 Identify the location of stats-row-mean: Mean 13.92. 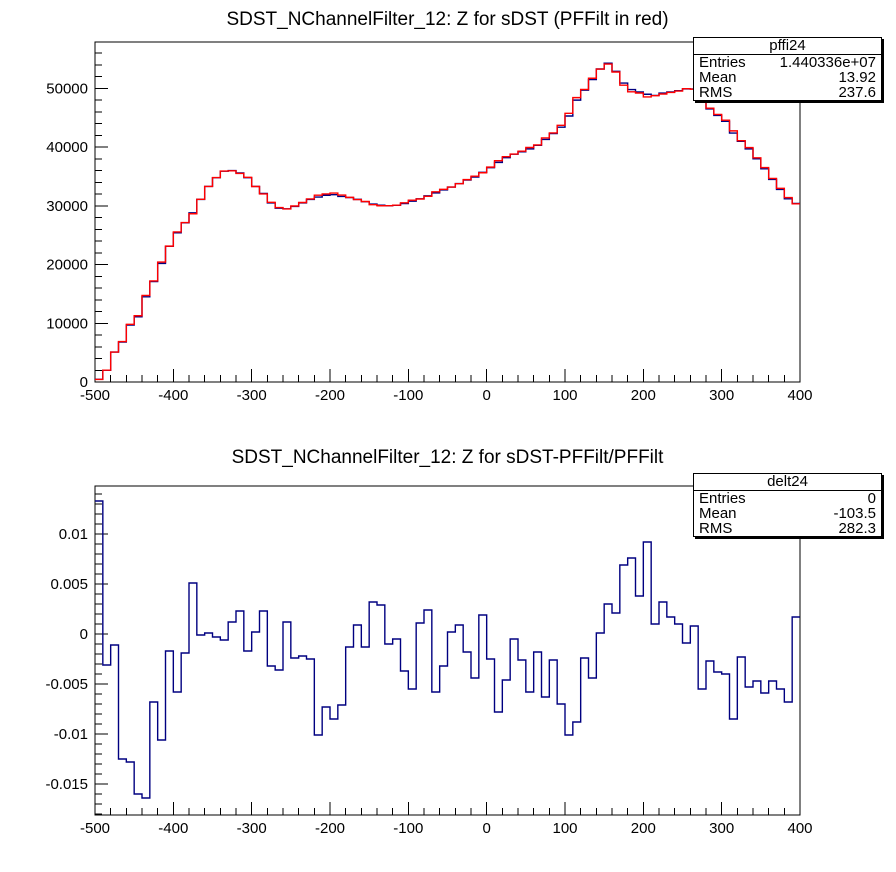
(787, 77).